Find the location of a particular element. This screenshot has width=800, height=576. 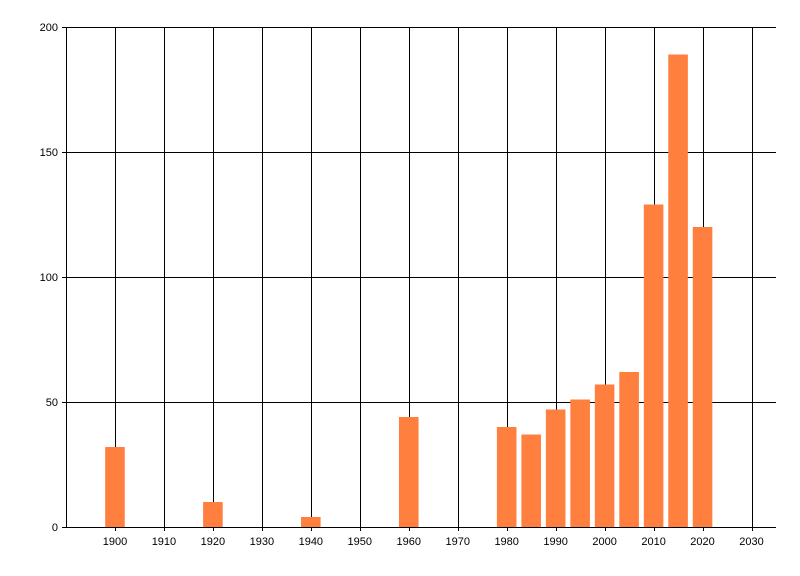

x-tick-label: 1940 is located at coordinates (311, 542).